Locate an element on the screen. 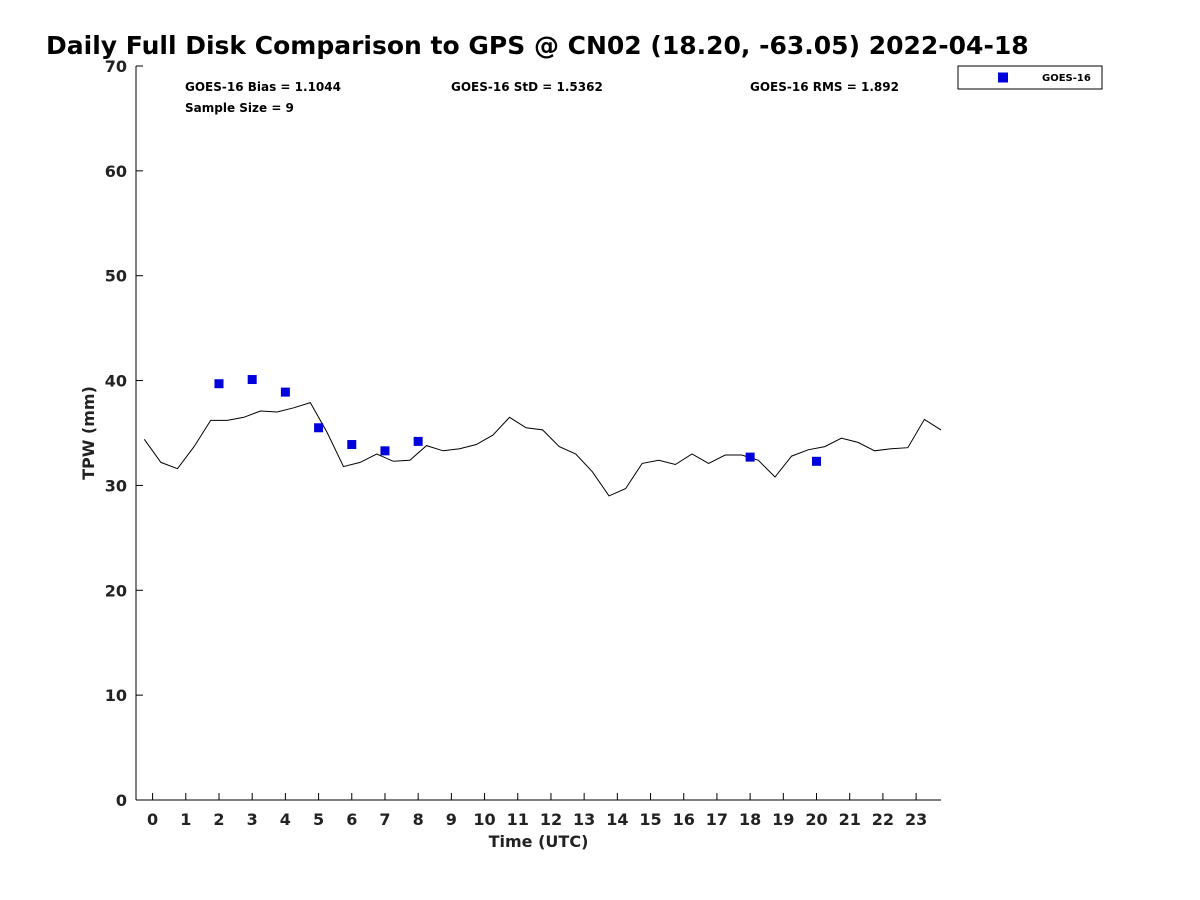 This screenshot has width=1200, height=900. x-tick-label: 10 is located at coordinates (484, 819).